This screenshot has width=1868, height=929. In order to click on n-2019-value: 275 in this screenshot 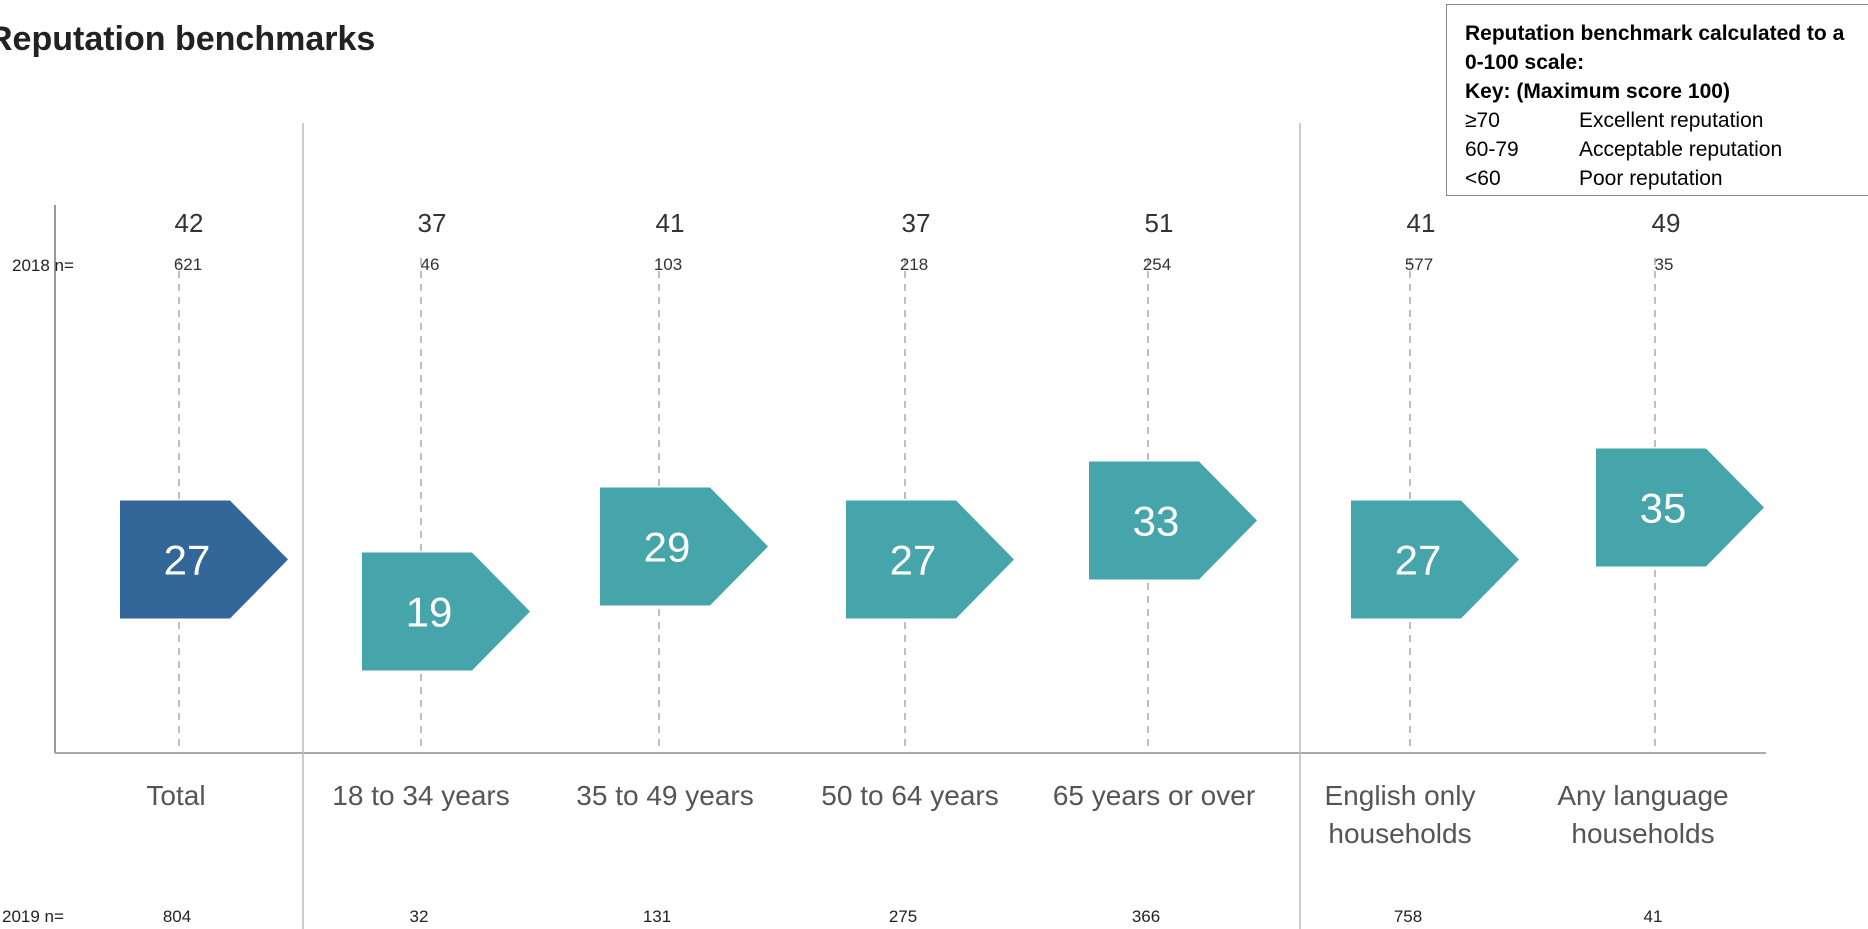, I will do `click(903, 916)`.